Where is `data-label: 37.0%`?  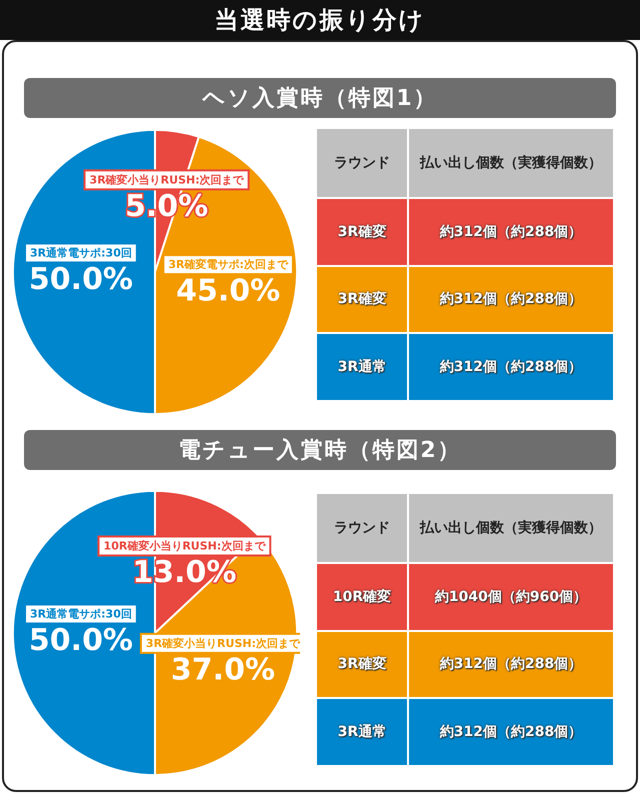 data-label: 37.0% is located at coordinates (222, 670).